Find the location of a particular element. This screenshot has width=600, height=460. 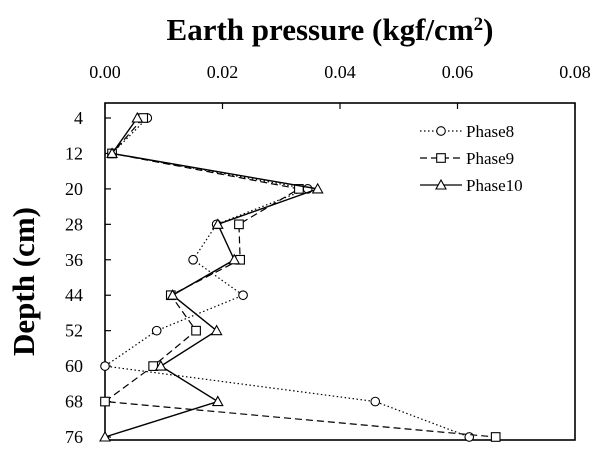

y-tick-label: 12 is located at coordinates (74, 153).